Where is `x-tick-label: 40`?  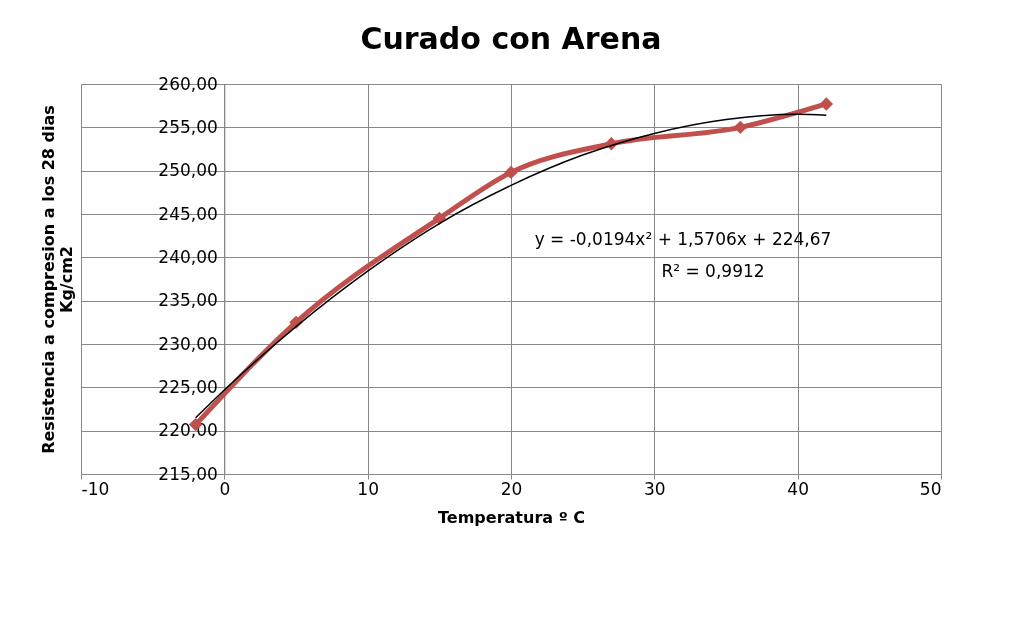 x-tick-label: 40 is located at coordinates (798, 488).